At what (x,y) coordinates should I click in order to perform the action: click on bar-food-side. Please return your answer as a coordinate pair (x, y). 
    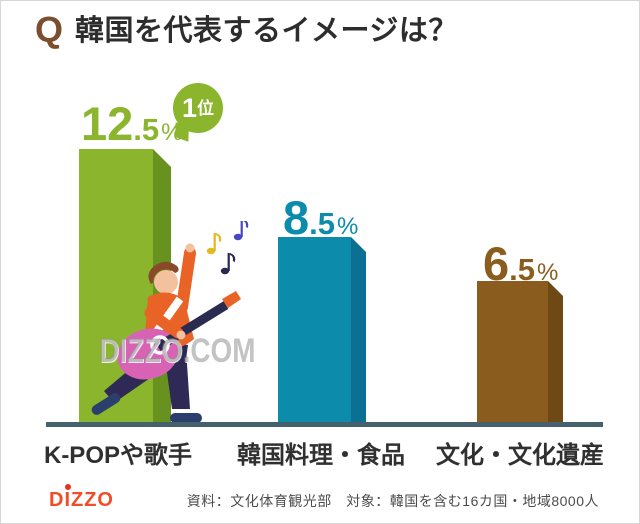
    Looking at the image, I should click on (358, 330).